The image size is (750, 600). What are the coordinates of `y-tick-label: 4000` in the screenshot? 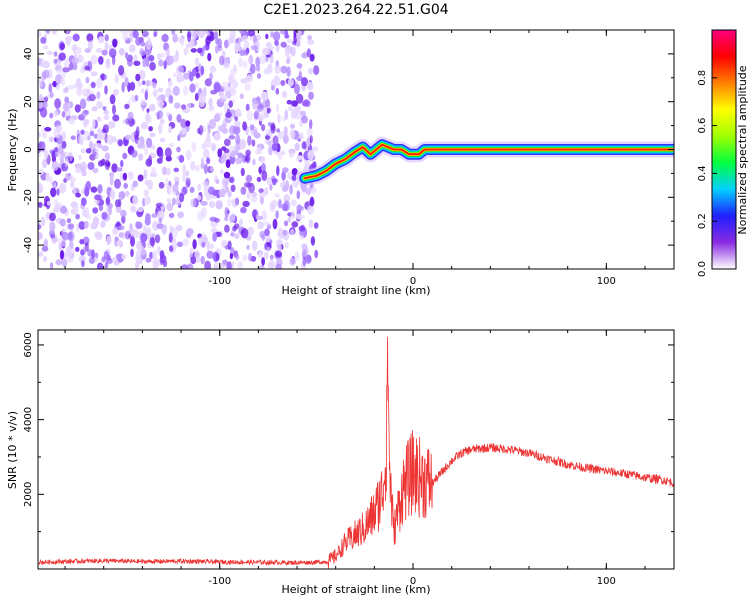 It's located at (28, 419).